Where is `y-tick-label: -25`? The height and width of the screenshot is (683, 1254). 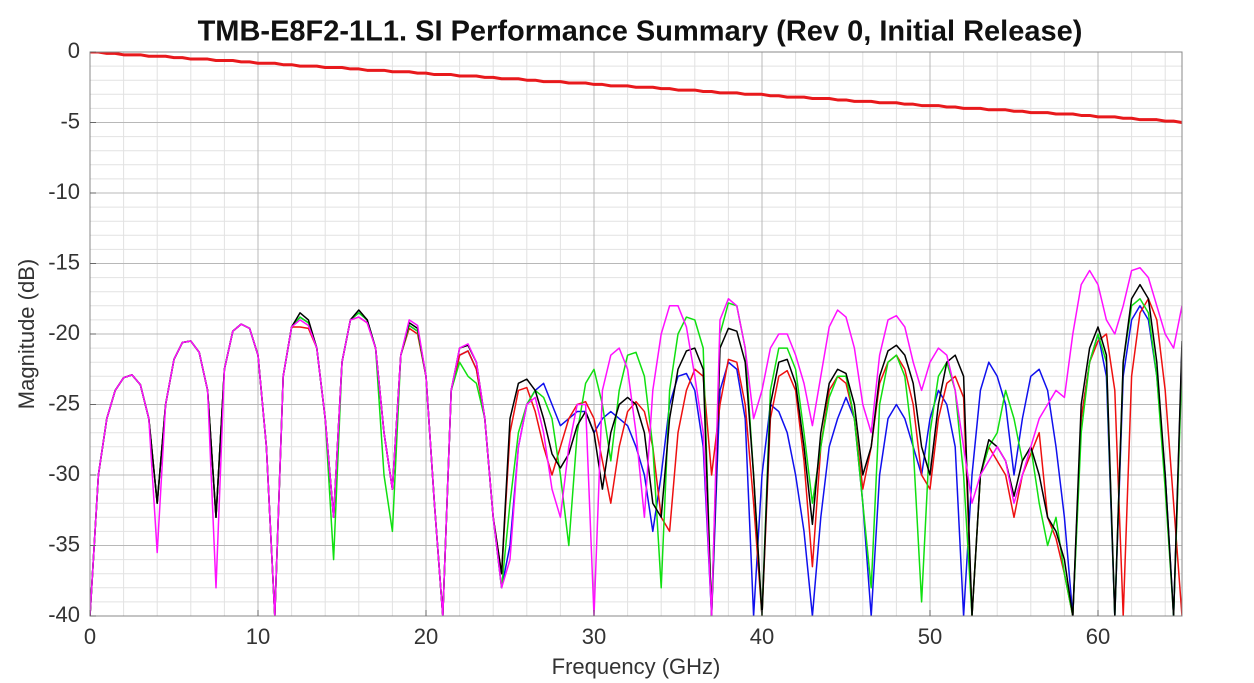
y-tick-label: -25 is located at coordinates (64, 402).